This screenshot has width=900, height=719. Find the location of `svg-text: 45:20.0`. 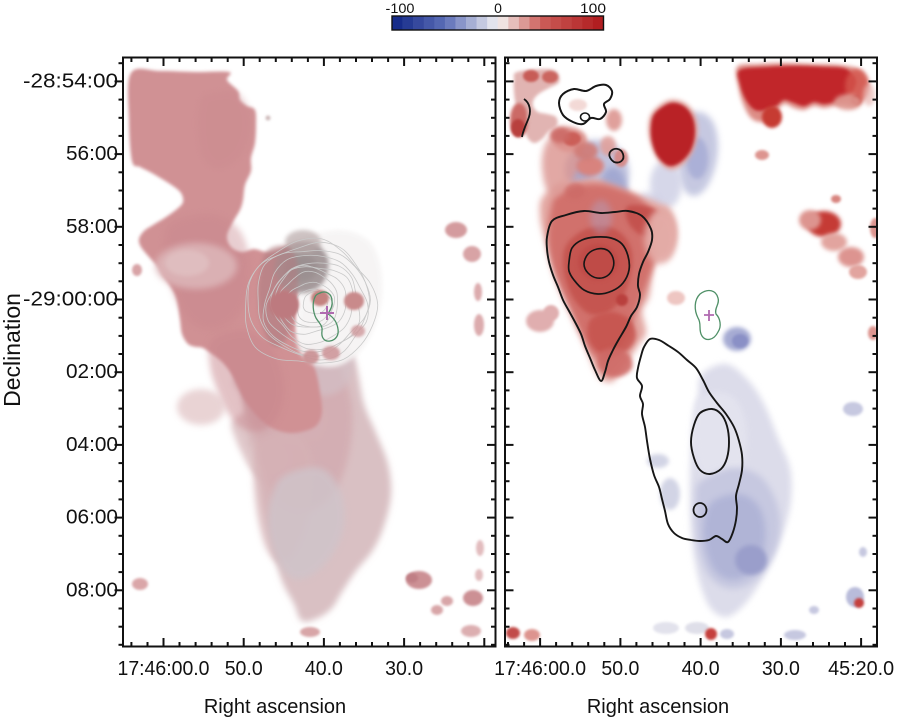

svg-text: 45:20.0 is located at coordinates (861, 669).